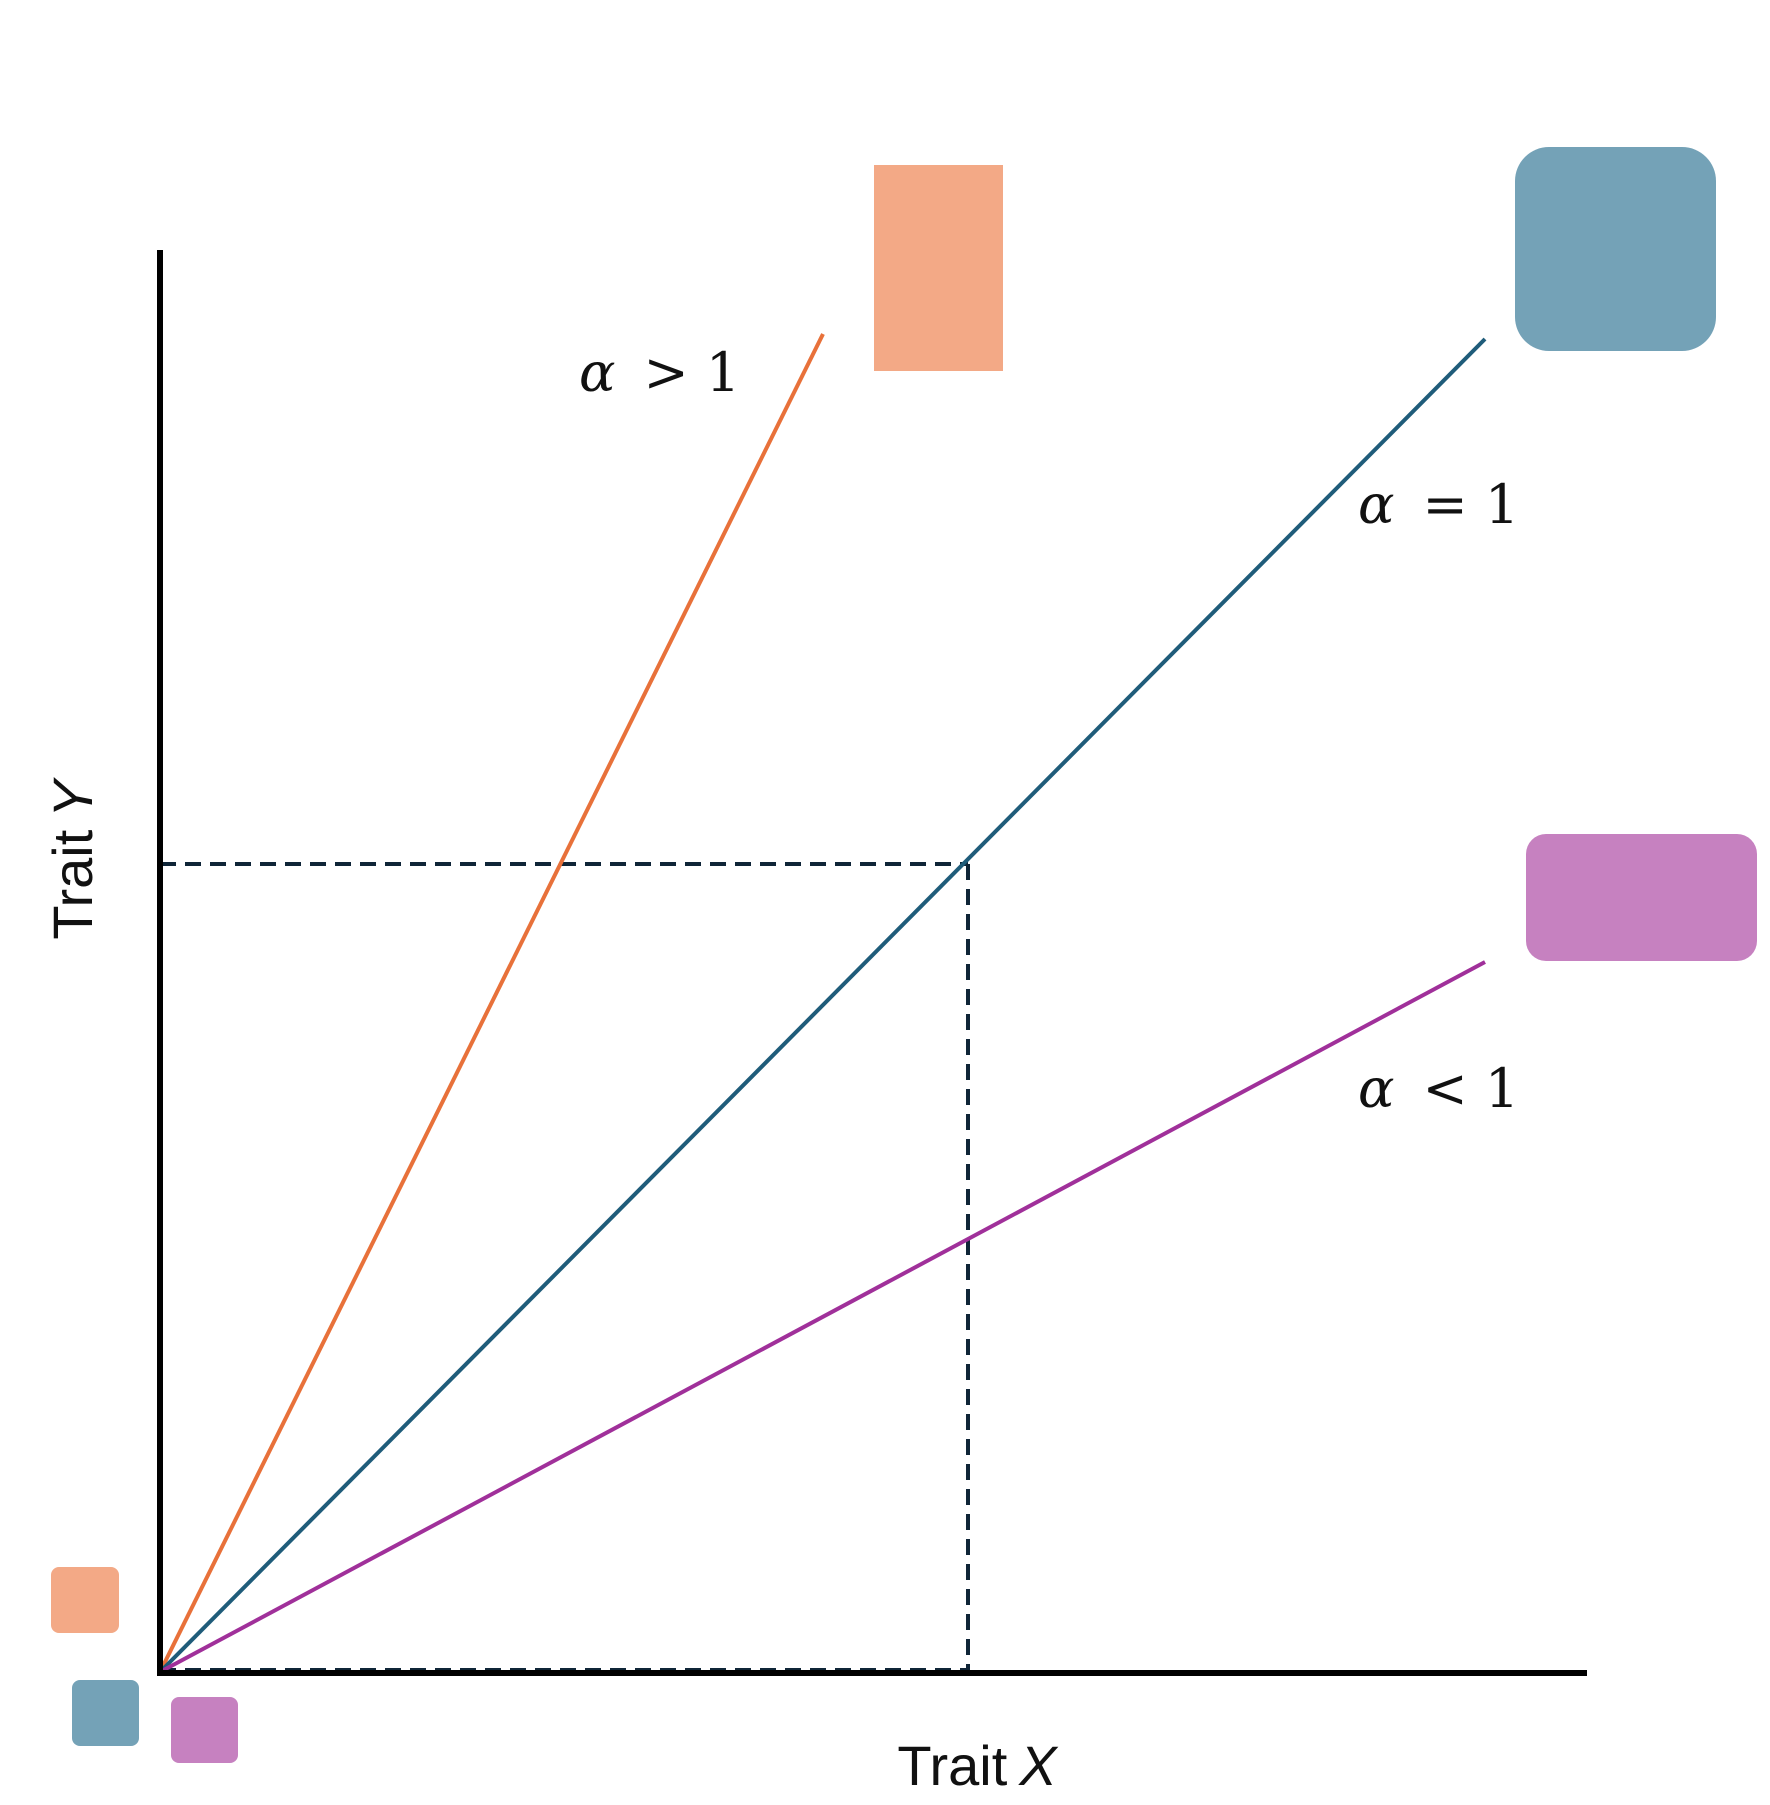  Describe the element at coordinates (1615, 249) in the screenshot. I see `blue-rounded-square-large` at that location.